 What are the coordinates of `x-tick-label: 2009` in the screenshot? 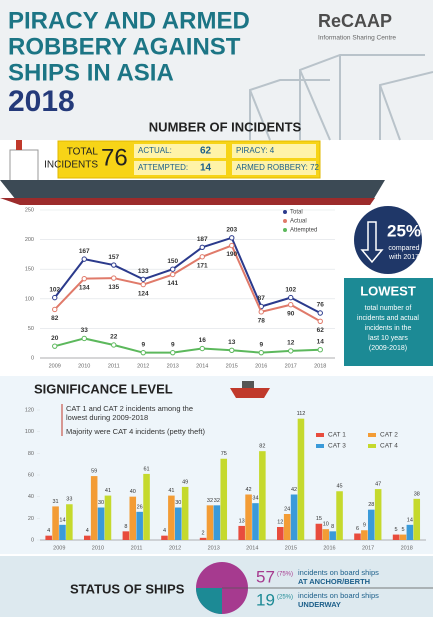 It's located at (55, 366).